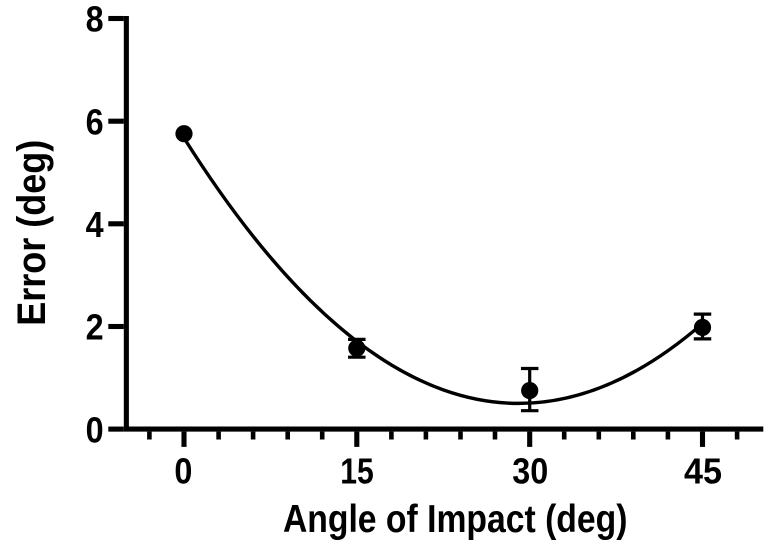  What do you see at coordinates (95, 224) in the screenshot?
I see `svg-text: 4` at bounding box center [95, 224].